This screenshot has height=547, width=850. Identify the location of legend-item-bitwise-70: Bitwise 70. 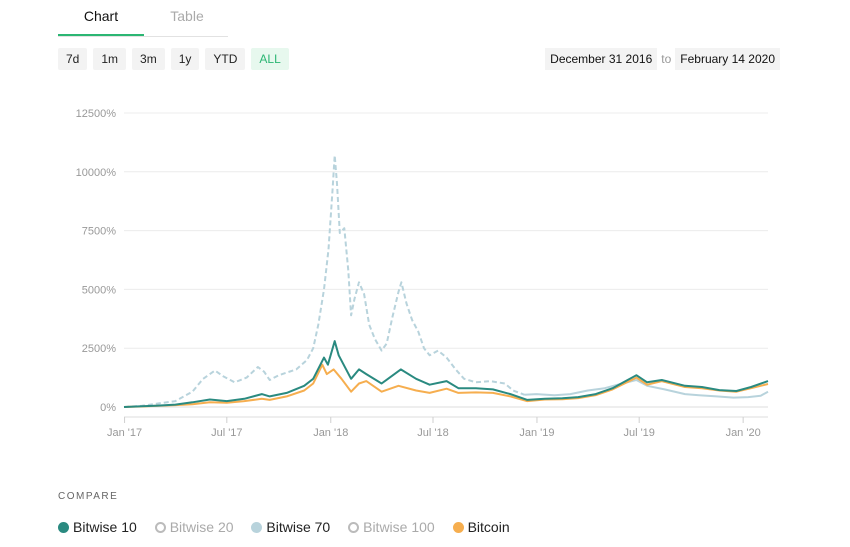
(290, 527).